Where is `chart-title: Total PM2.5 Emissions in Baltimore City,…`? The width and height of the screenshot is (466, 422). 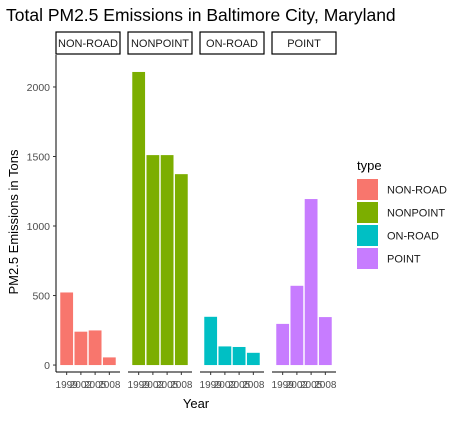
chart-title: Total PM2.5 Emissions in Baltimore City,… is located at coordinates (201, 15).